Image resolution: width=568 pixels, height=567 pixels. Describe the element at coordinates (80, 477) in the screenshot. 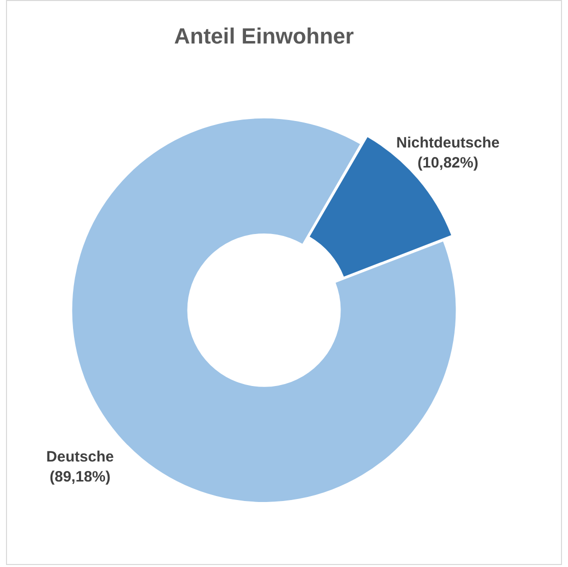

I see `data-label: (89,18%)` at that location.